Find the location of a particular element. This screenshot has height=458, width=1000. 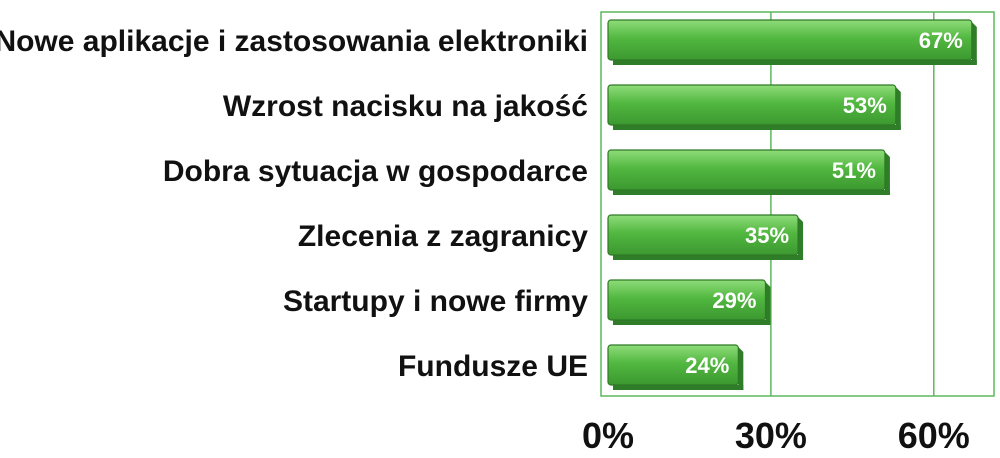

x-tick-label: 0% is located at coordinates (608, 435).